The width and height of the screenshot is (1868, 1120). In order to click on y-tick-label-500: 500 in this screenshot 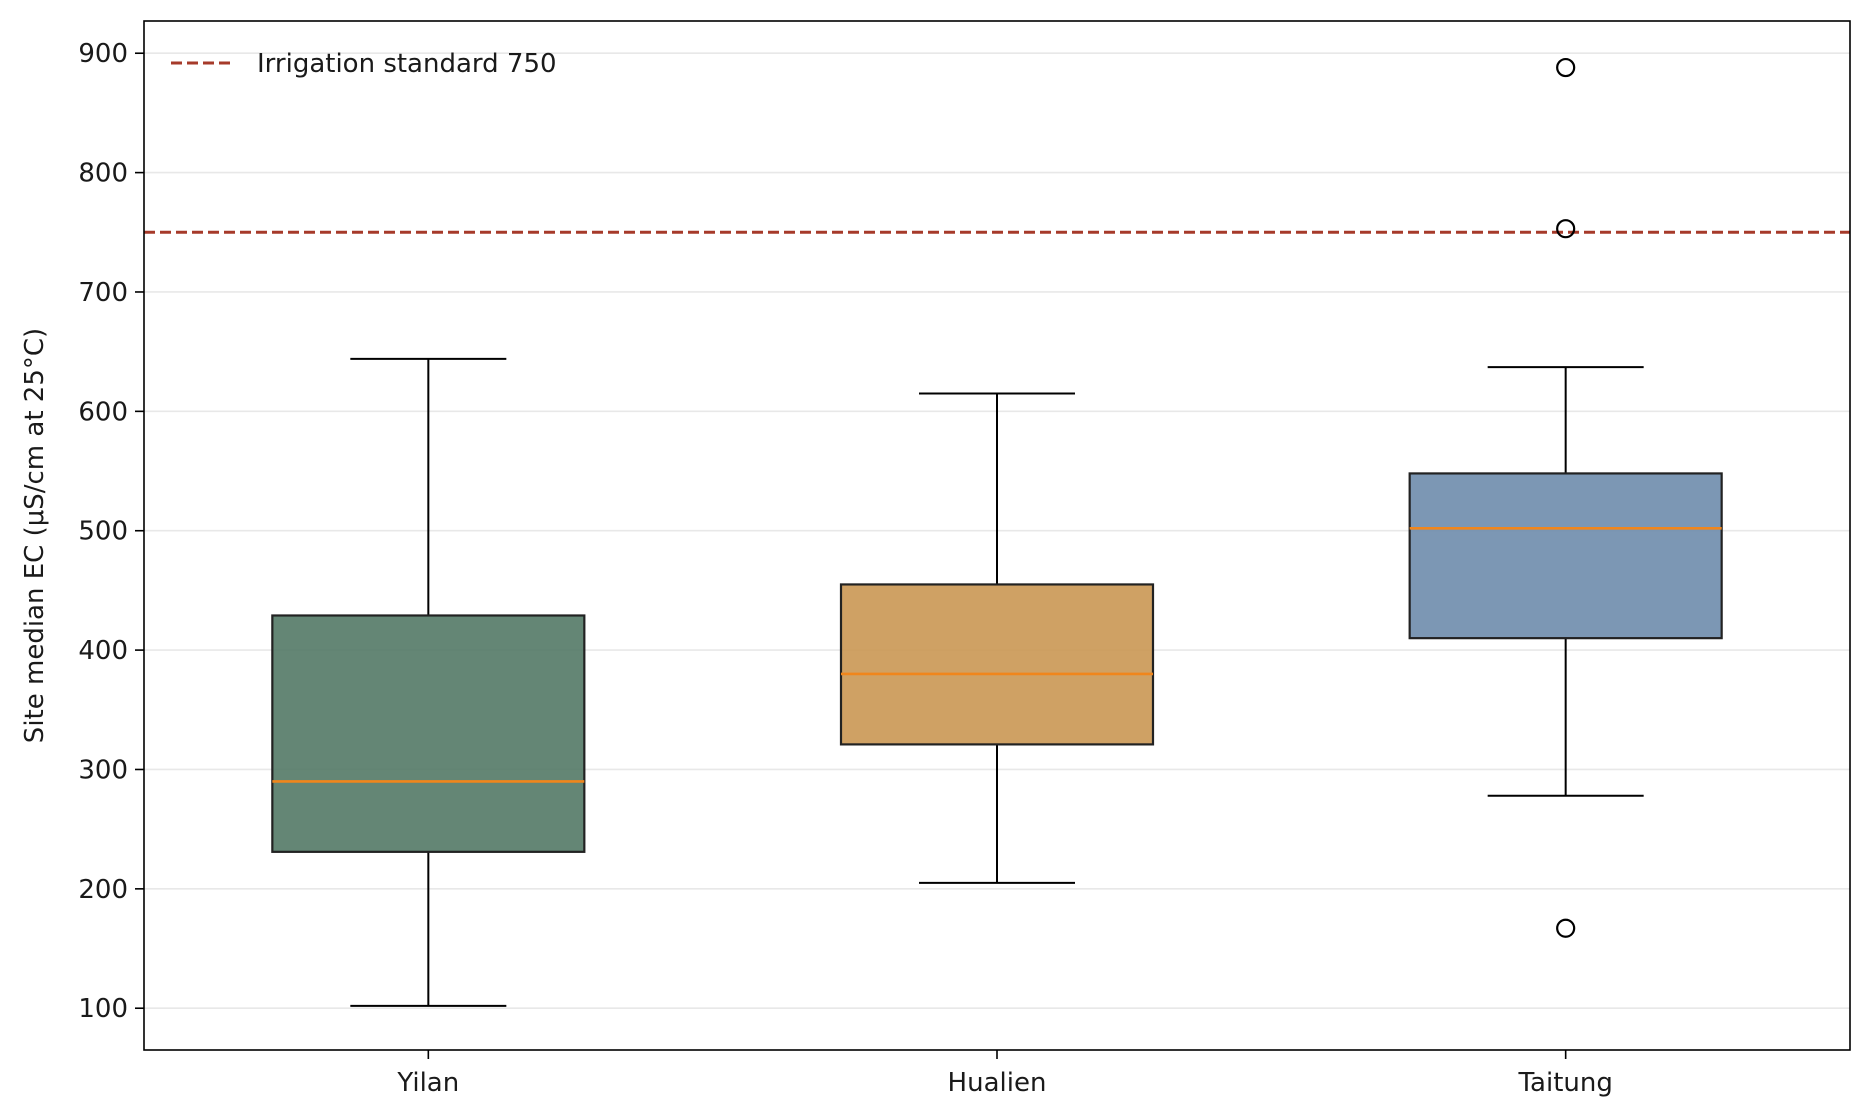, I will do `click(103, 532)`.